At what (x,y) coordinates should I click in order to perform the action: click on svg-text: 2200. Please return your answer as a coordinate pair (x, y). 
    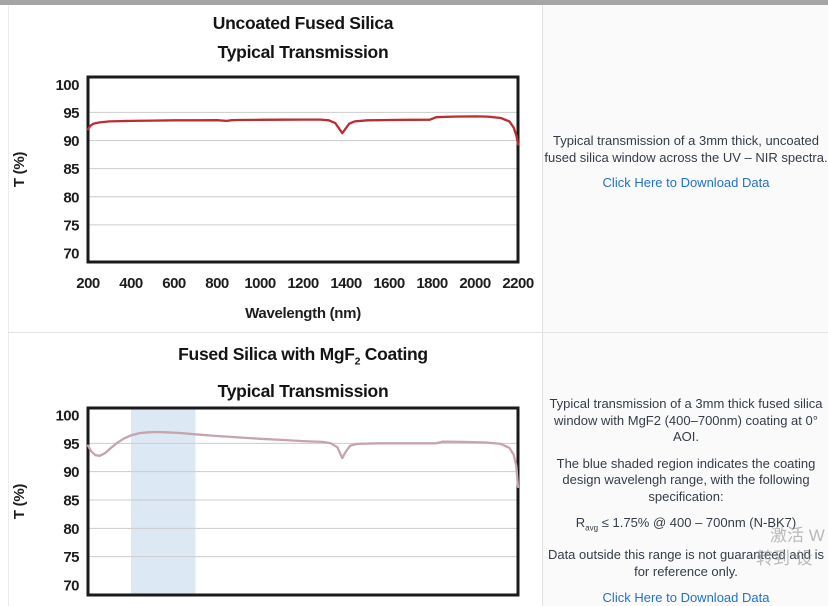
    Looking at the image, I should click on (518, 283).